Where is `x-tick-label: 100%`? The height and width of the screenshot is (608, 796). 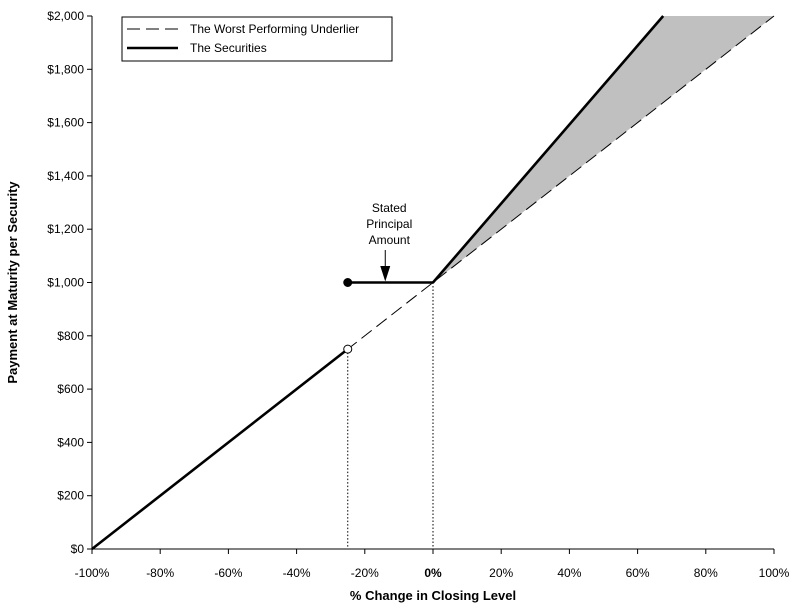 x-tick-label: 100% is located at coordinates (774, 573).